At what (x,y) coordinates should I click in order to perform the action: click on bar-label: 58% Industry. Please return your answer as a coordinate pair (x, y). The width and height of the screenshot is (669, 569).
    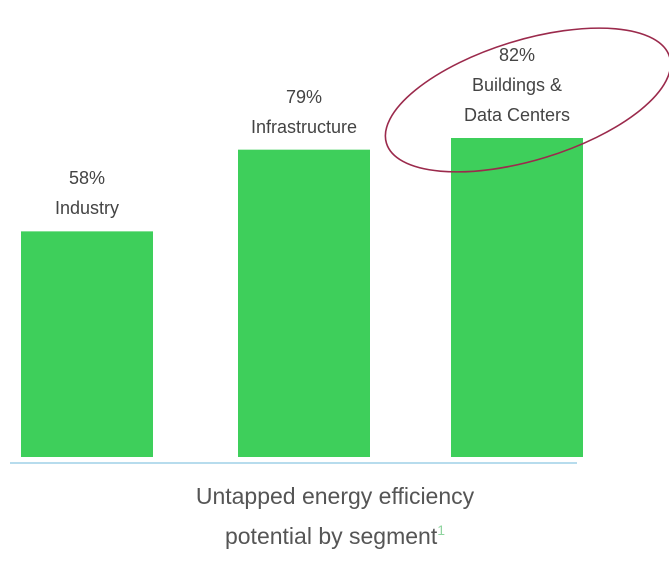
    Looking at the image, I should click on (87, 193).